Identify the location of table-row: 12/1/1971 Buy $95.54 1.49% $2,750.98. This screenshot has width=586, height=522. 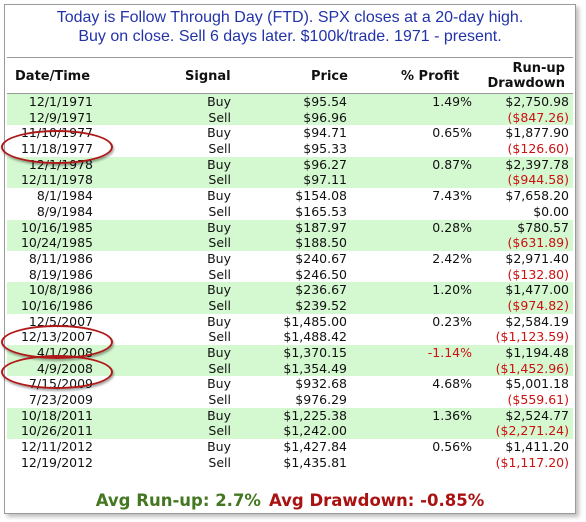
(290, 102).